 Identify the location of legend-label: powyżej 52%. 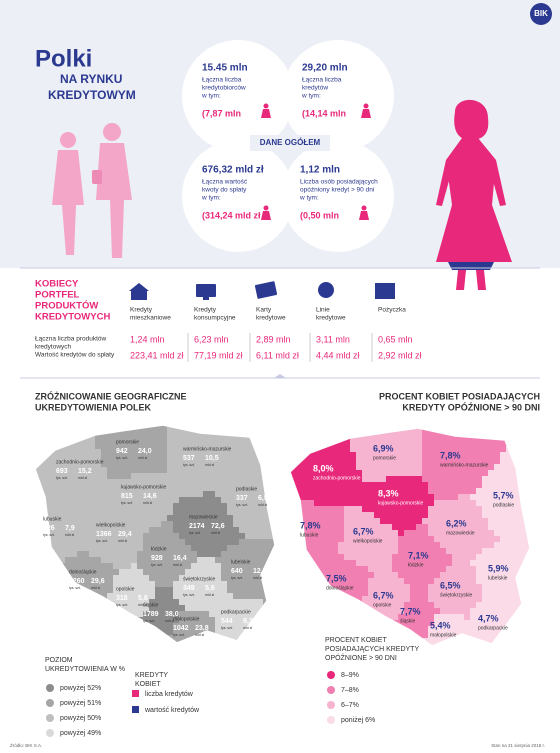
(80, 688).